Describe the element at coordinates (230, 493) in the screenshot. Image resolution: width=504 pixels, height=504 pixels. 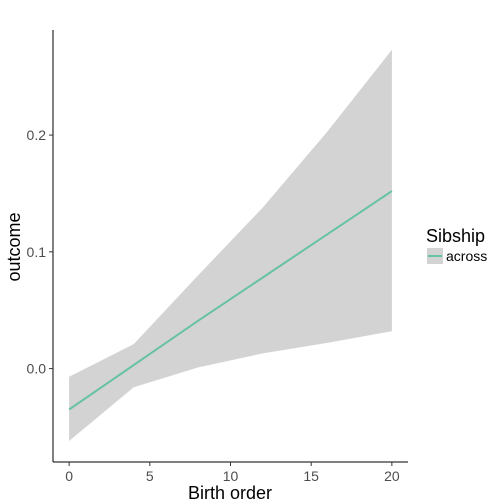
I see `x-axis-title: Birth order` at that location.